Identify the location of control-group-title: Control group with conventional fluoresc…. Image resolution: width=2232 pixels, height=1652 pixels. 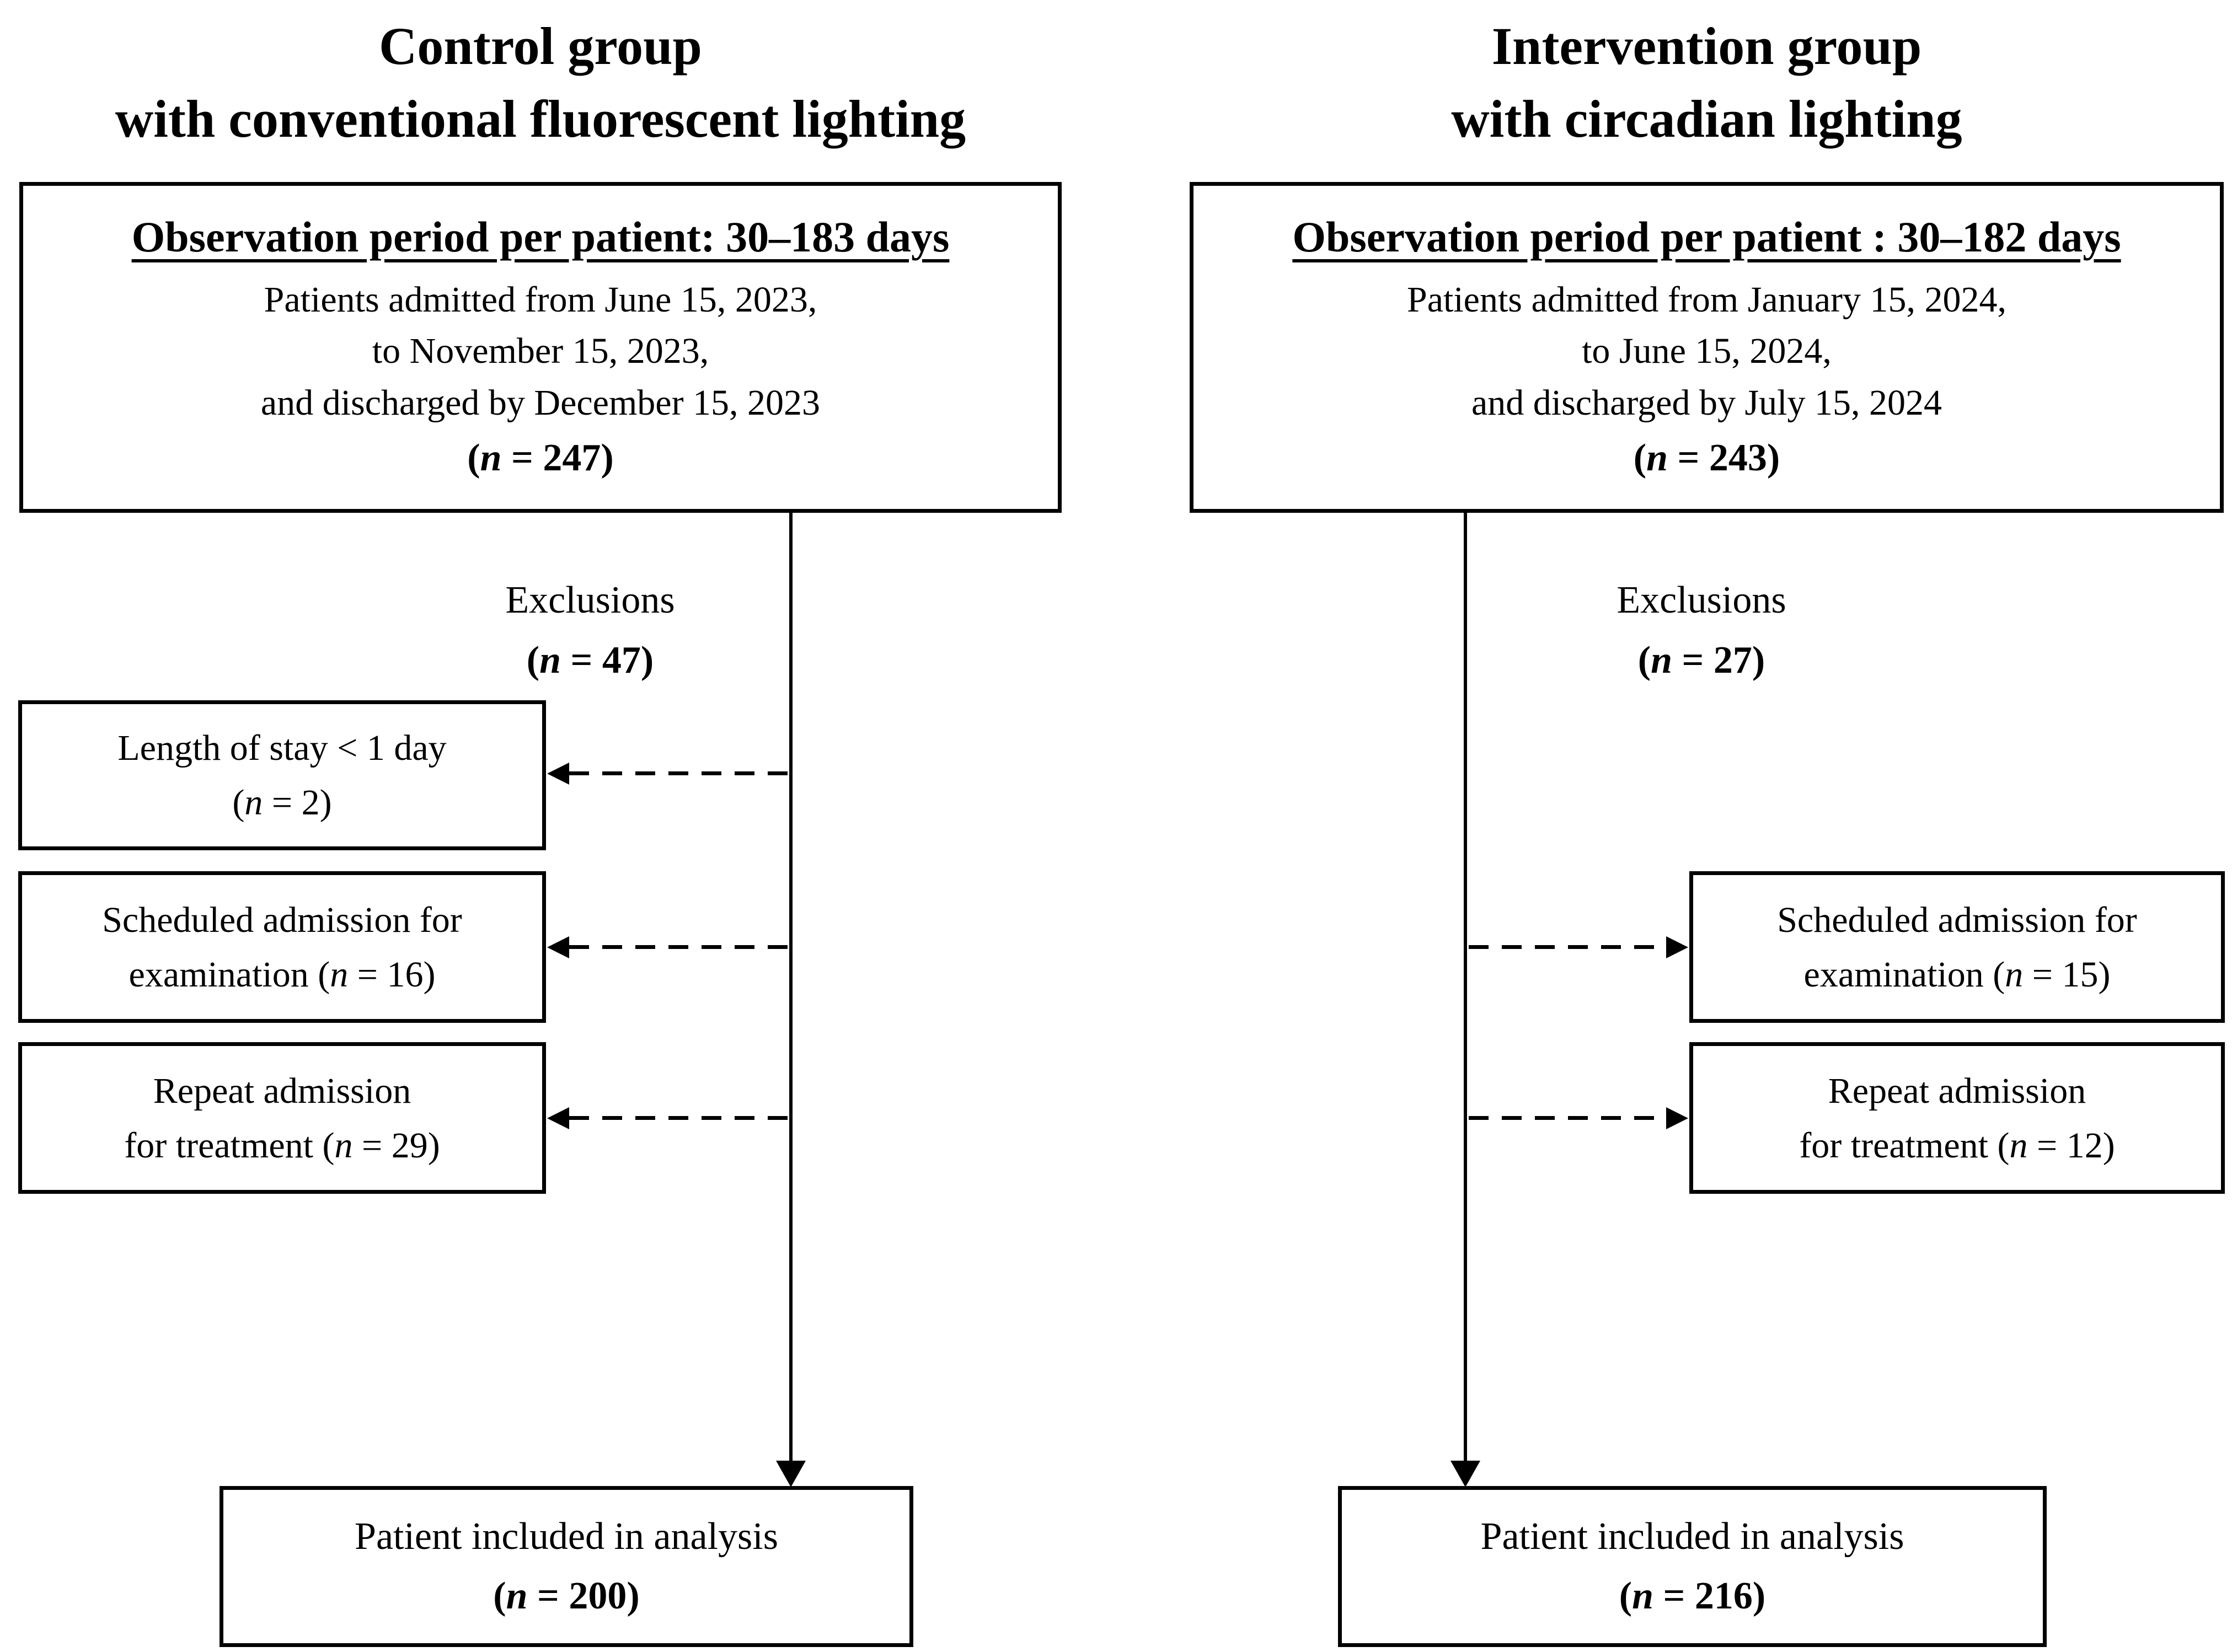
(540, 83).